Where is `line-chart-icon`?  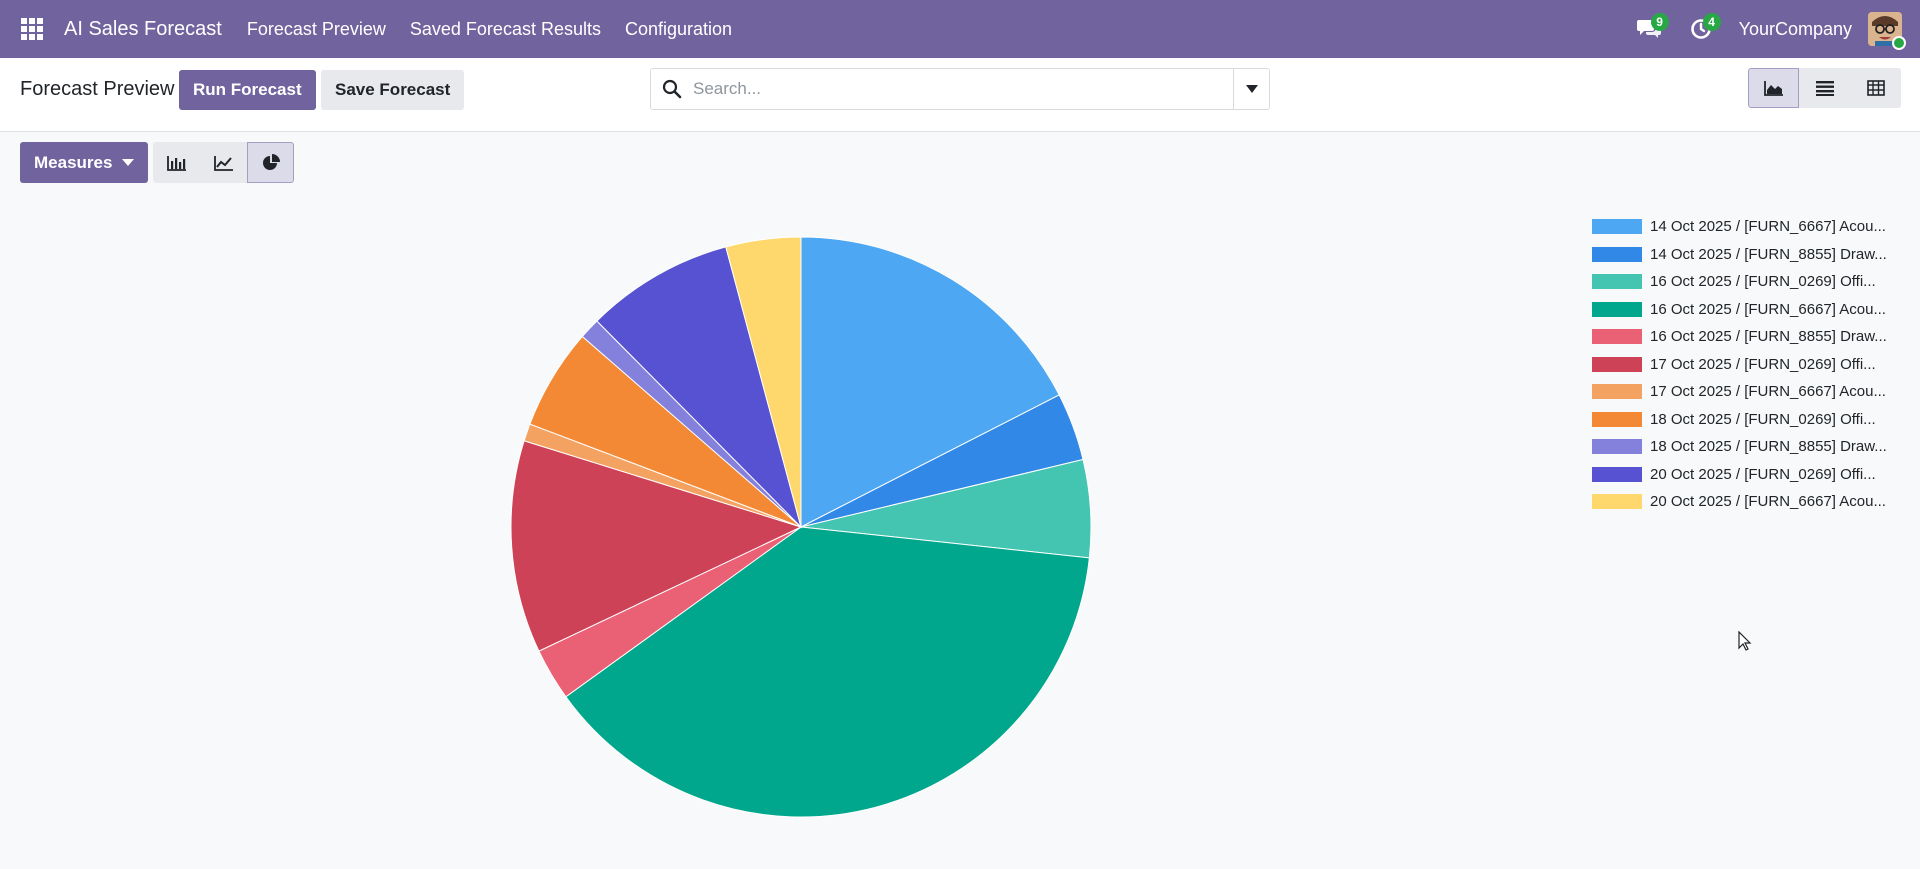 line-chart-icon is located at coordinates (223, 163).